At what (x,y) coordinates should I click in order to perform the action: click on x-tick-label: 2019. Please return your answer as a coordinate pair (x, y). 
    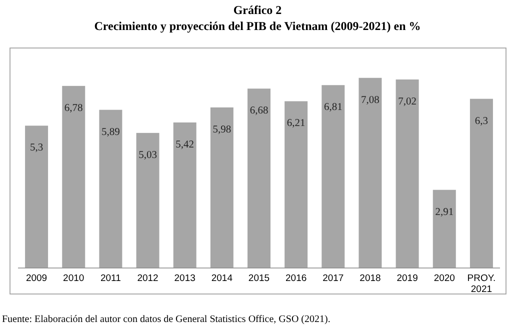
    Looking at the image, I should click on (407, 278).